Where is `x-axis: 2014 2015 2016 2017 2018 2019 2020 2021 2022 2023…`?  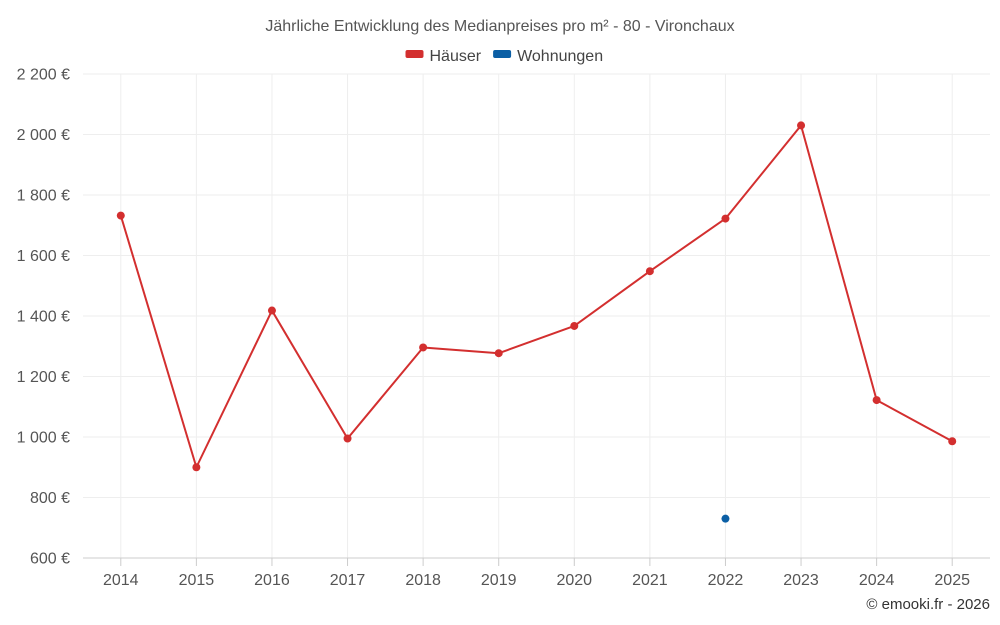
x-axis: 2014 2015 2016 2017 2018 2019 2020 2021 2022 2023… is located at coordinates (536, 573).